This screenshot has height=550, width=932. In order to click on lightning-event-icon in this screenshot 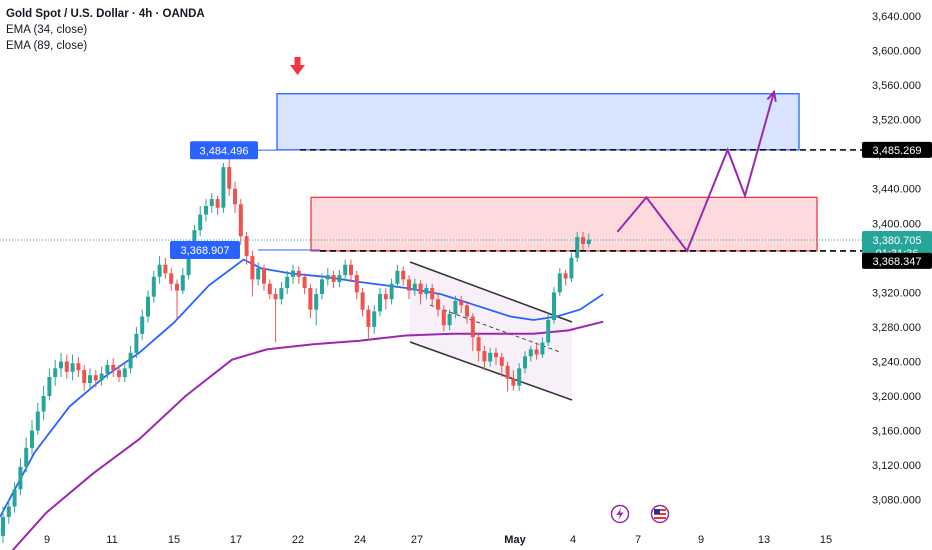, I will do `click(620, 514)`.